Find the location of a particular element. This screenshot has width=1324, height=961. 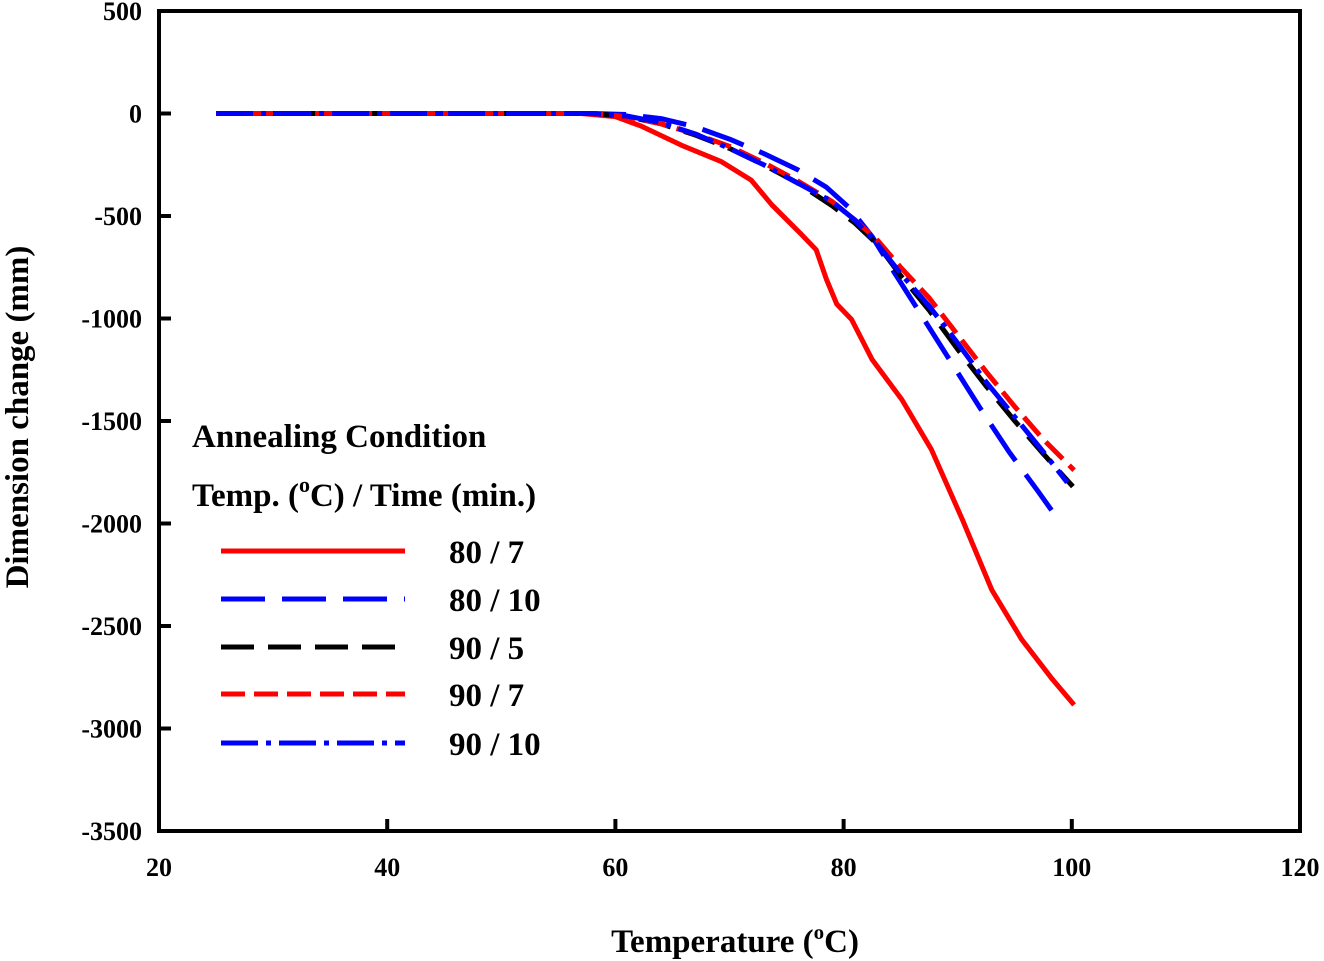

legend-label: 90 / 10 is located at coordinates (495, 745).